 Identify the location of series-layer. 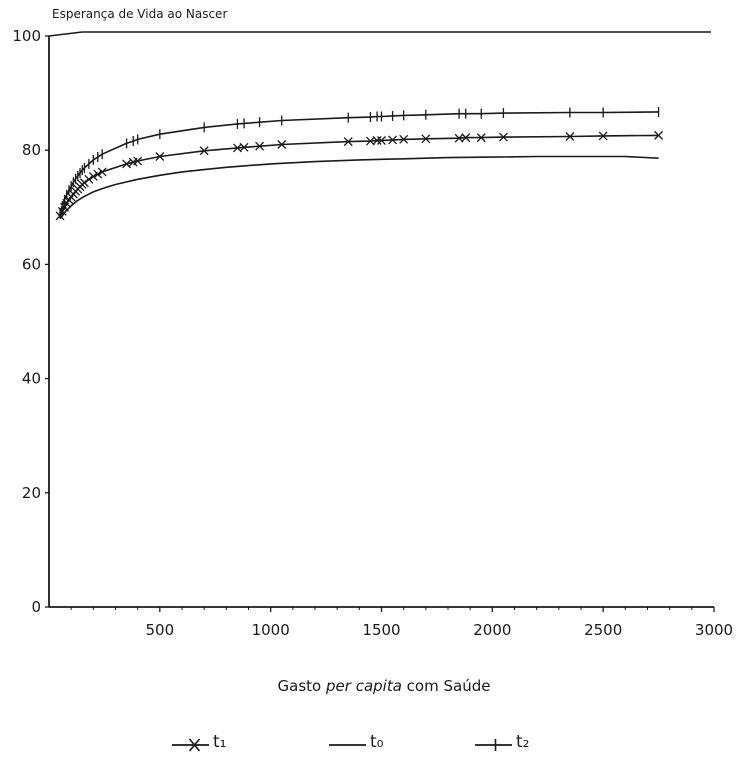
(359, 163).